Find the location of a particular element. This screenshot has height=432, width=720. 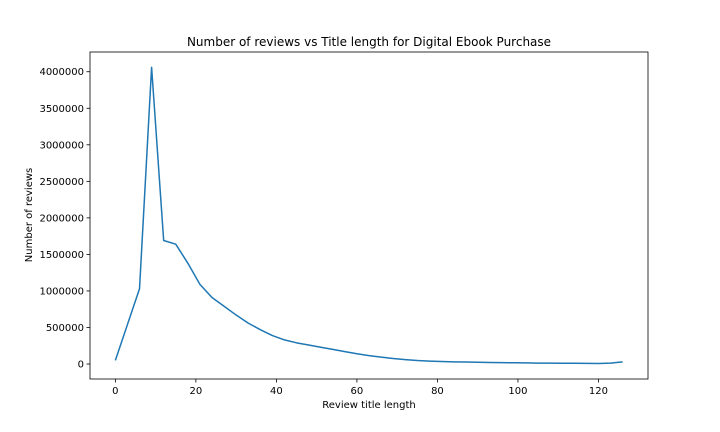

y-tick-label: 1000000 is located at coordinates (61, 291).